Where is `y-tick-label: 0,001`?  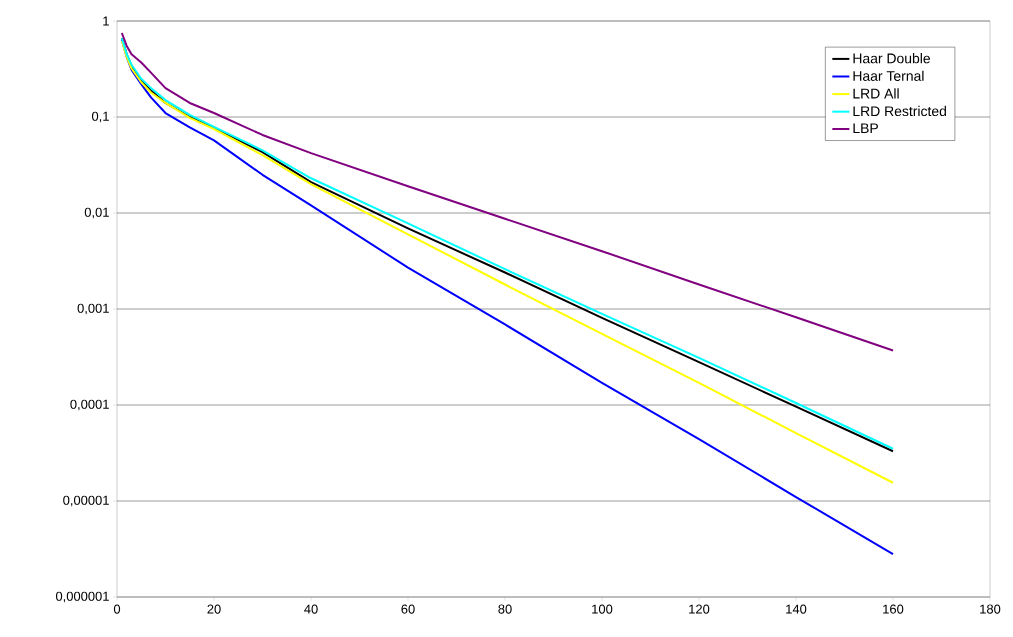 y-tick-label: 0,001 is located at coordinates (93, 309).